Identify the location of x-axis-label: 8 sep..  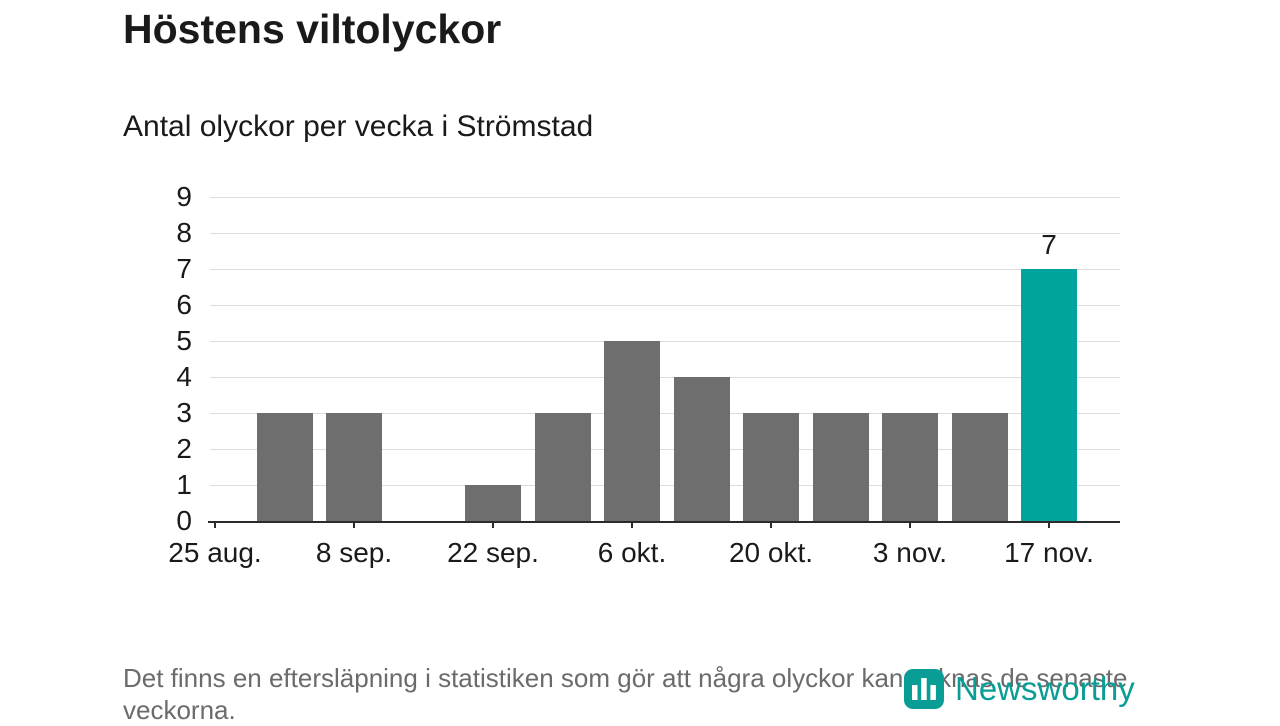
(354, 552).